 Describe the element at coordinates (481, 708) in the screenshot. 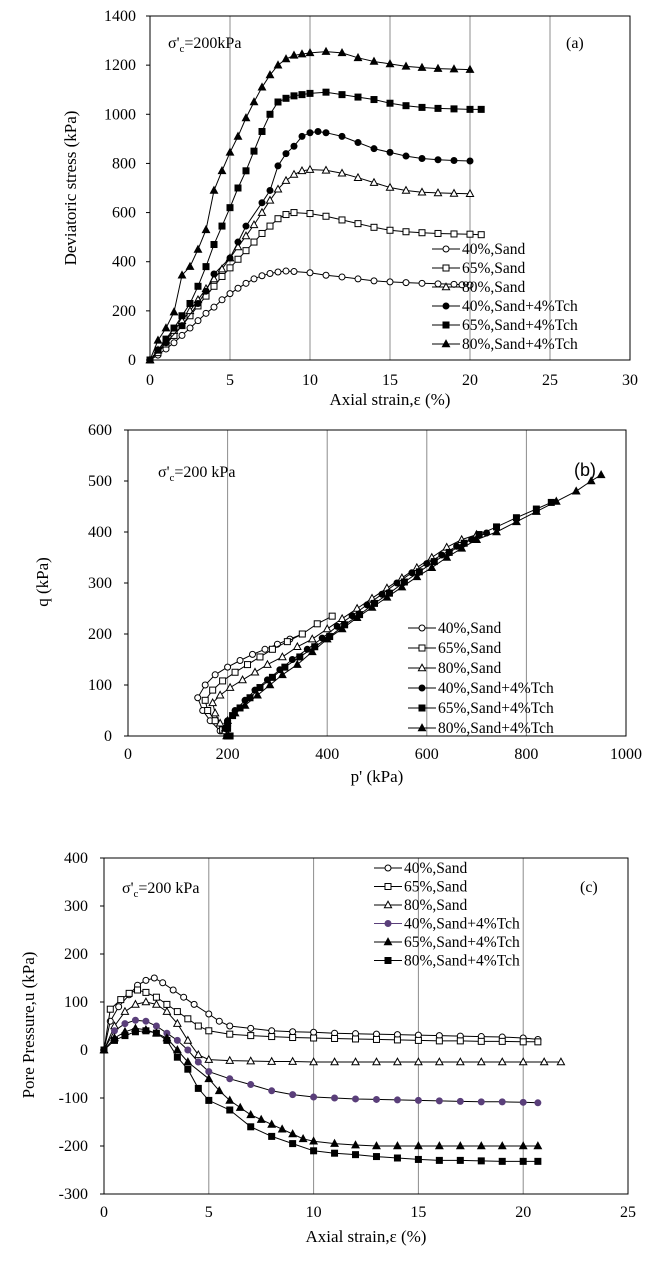

I see `legend-entry: 65%,Sand+4%Tch` at that location.